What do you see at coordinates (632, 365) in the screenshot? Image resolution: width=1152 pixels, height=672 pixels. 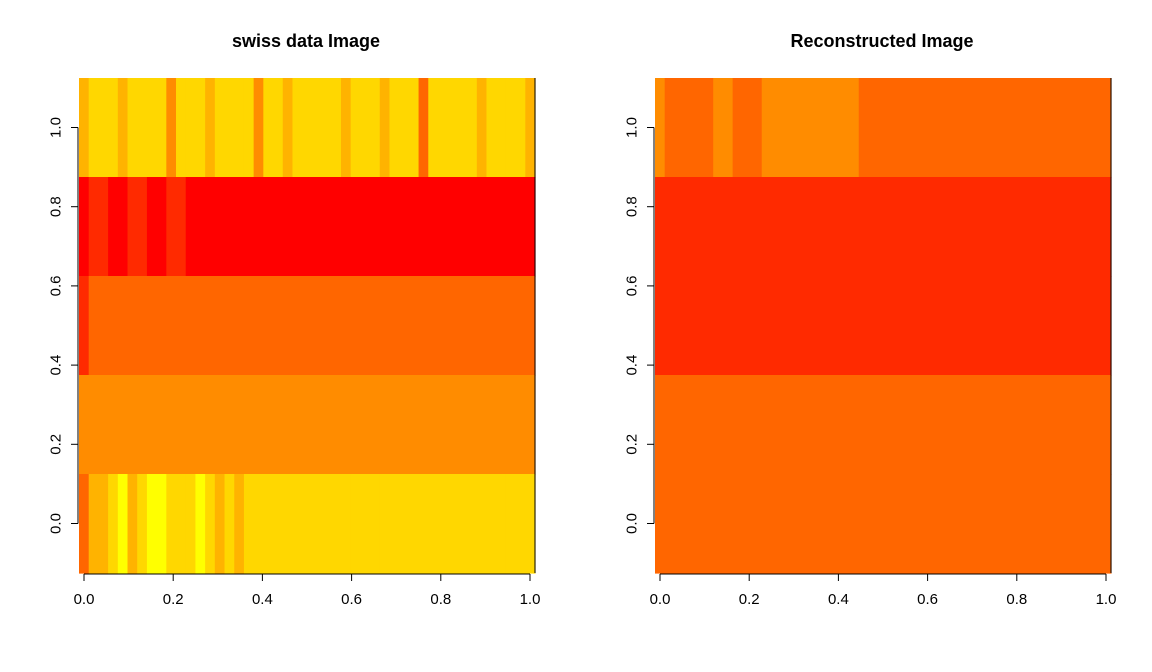 I see `y-tick-label: 0.4` at bounding box center [632, 365].